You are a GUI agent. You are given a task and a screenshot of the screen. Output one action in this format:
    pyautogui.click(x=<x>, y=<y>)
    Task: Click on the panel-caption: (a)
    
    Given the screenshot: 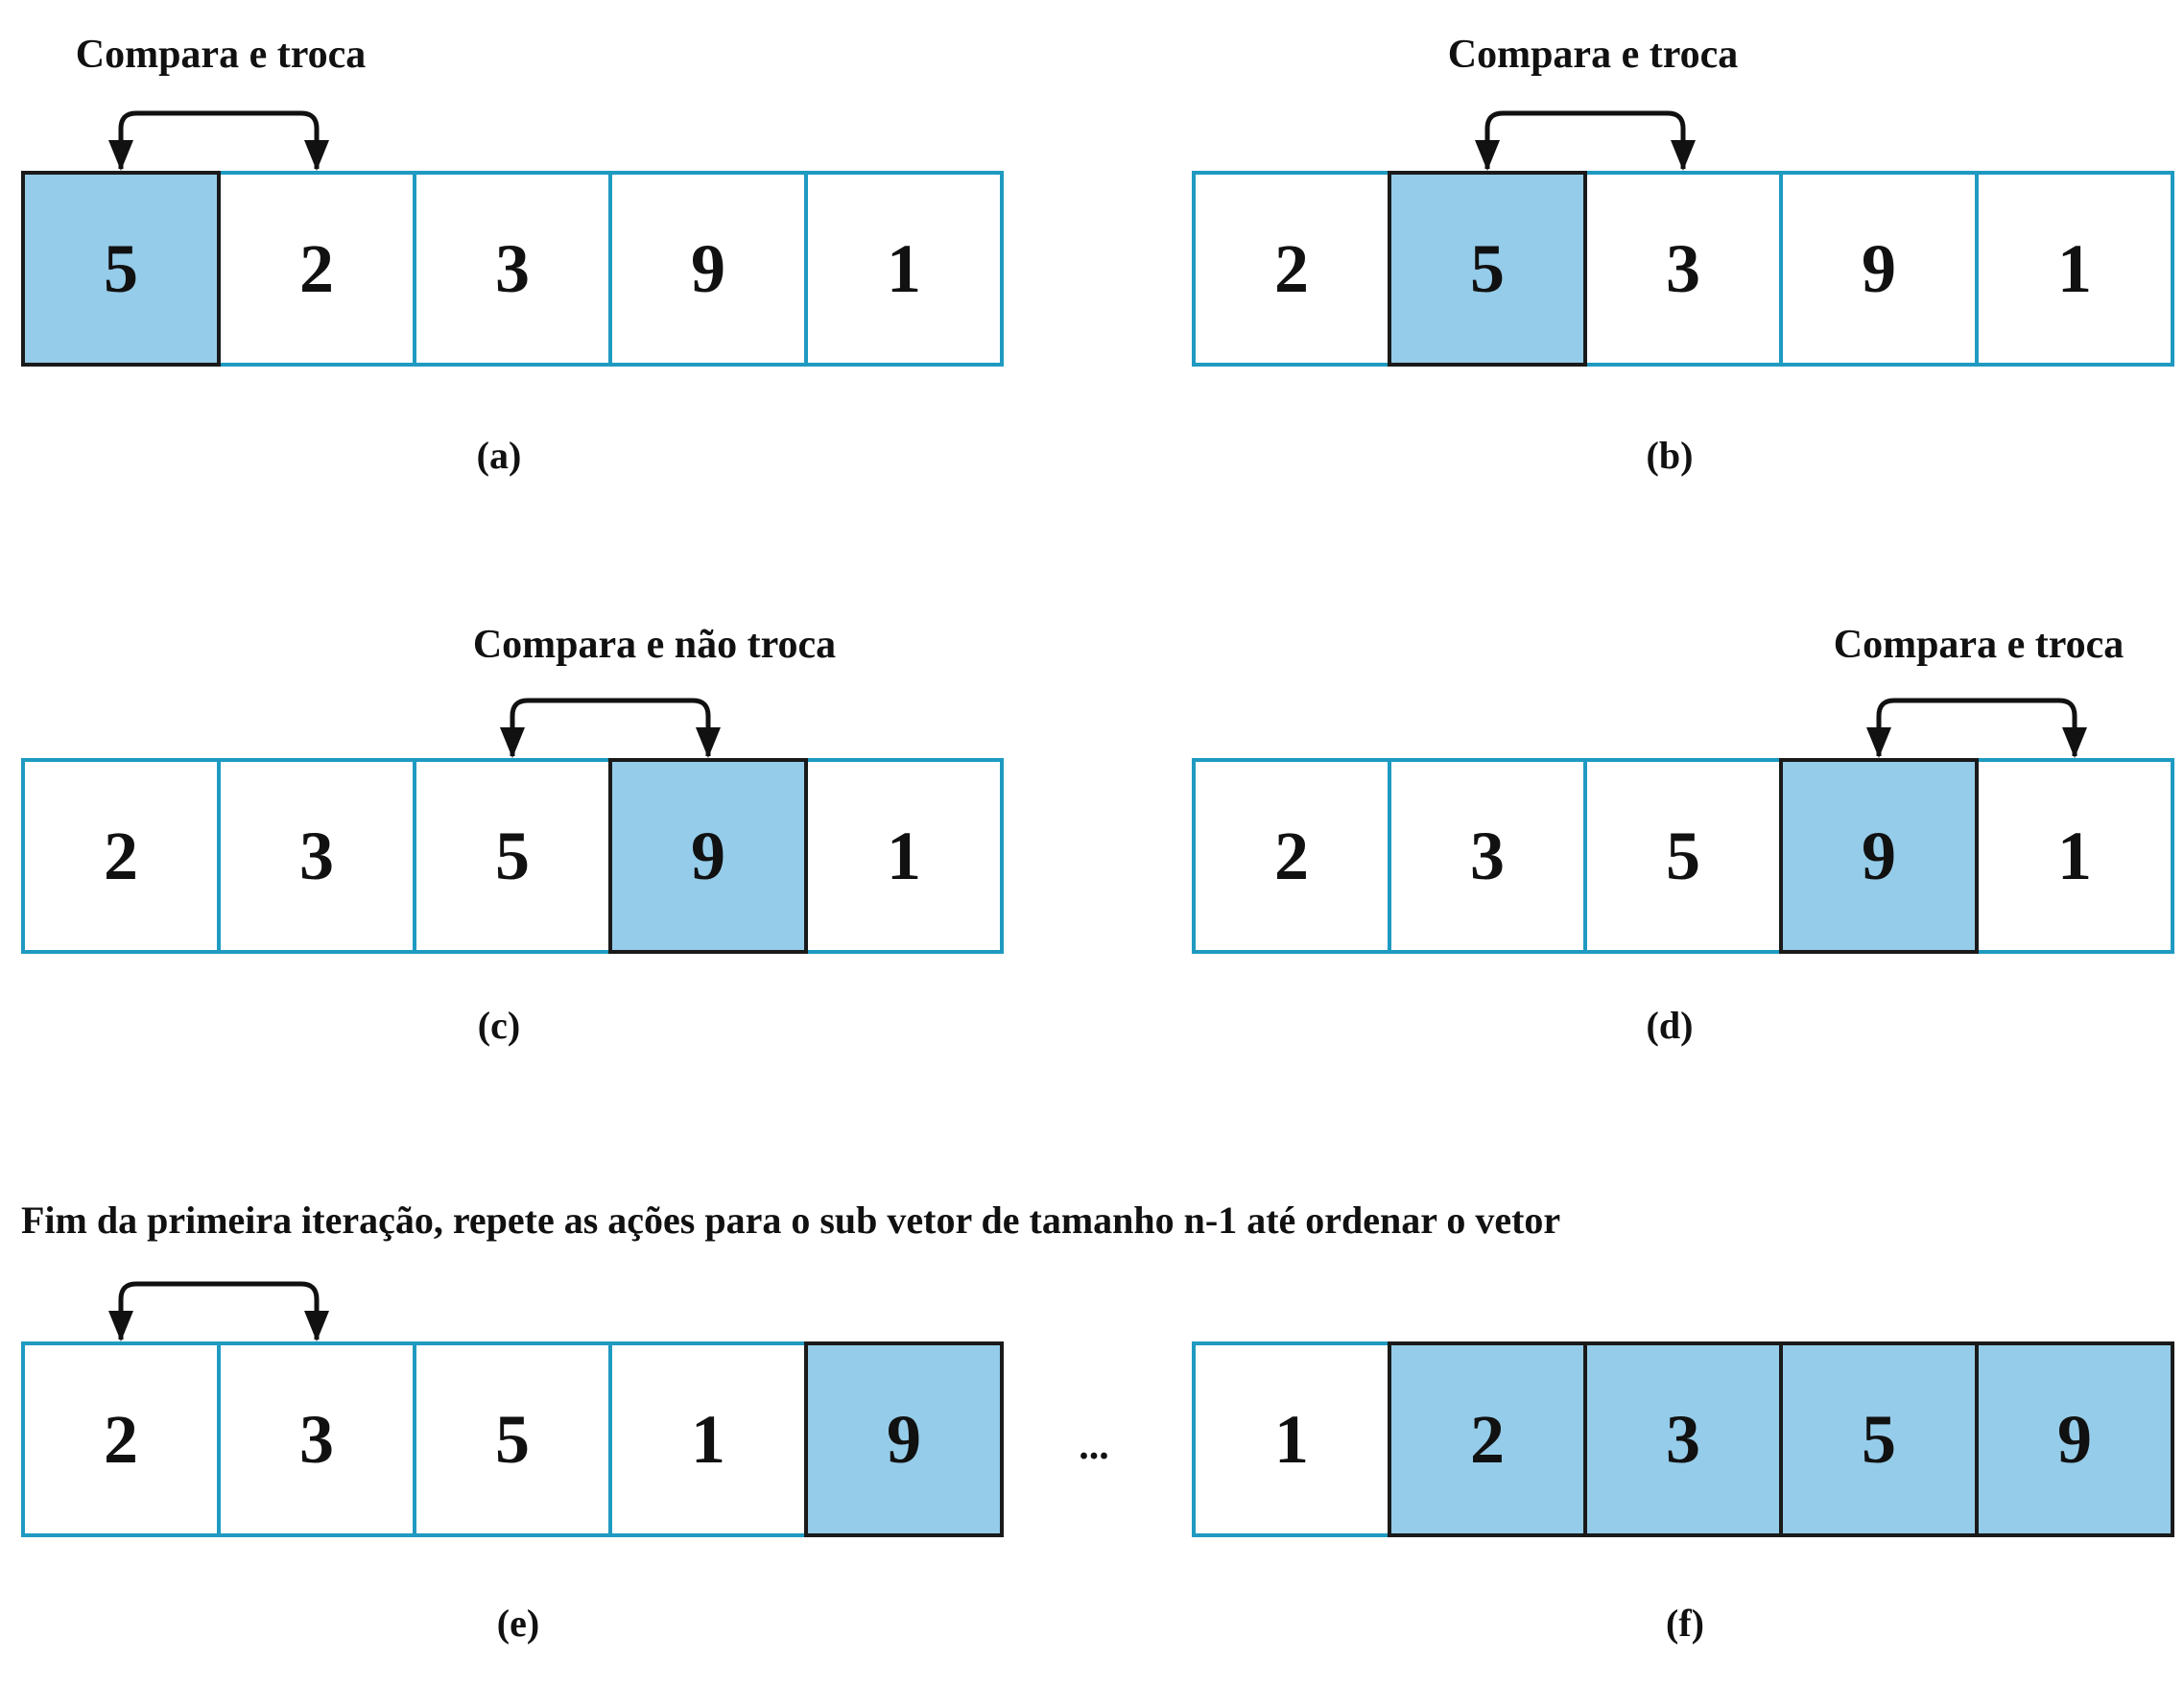 What is the action you would take?
    pyautogui.click(x=500, y=455)
    